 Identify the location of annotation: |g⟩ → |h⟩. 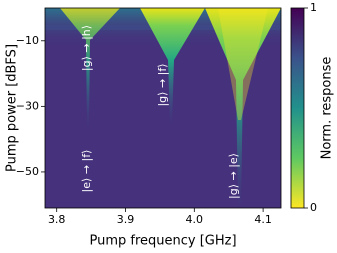
(86, 48).